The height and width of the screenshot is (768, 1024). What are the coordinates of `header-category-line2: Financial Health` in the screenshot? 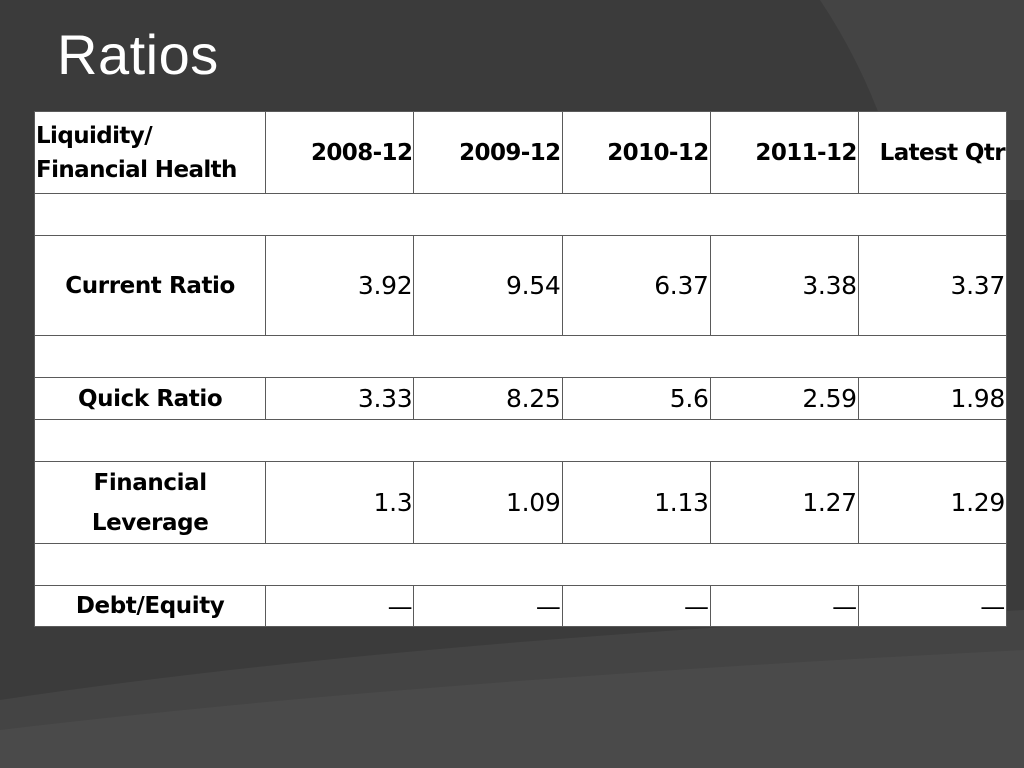 It's located at (136, 169).